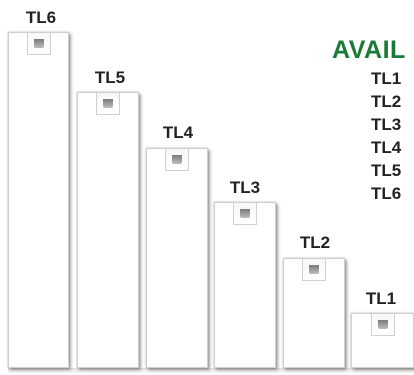 This screenshot has height=375, width=414. Describe the element at coordinates (386, 170) in the screenshot. I see `avail-item-tl5: TL5` at that location.